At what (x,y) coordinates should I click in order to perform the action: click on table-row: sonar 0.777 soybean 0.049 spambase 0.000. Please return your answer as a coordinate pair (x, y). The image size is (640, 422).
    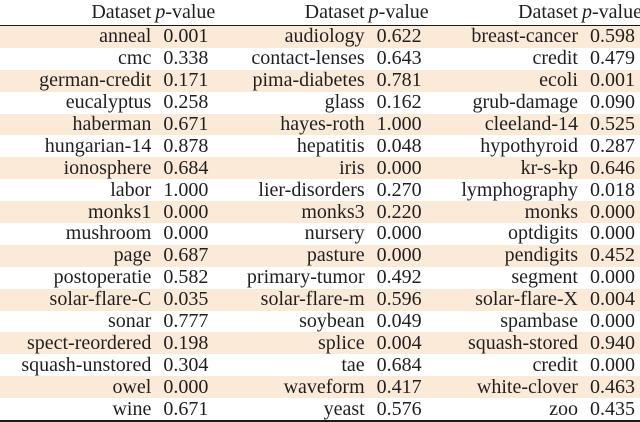
    Looking at the image, I should click on (320, 322).